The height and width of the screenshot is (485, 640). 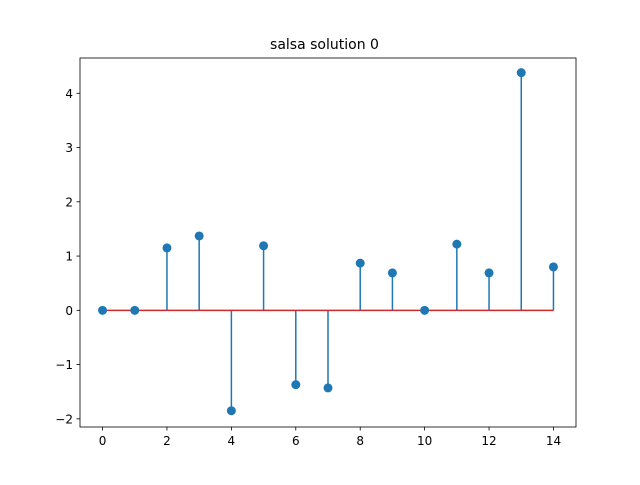 What do you see at coordinates (69, 148) in the screenshot?
I see `y-tick-label: 3` at bounding box center [69, 148].